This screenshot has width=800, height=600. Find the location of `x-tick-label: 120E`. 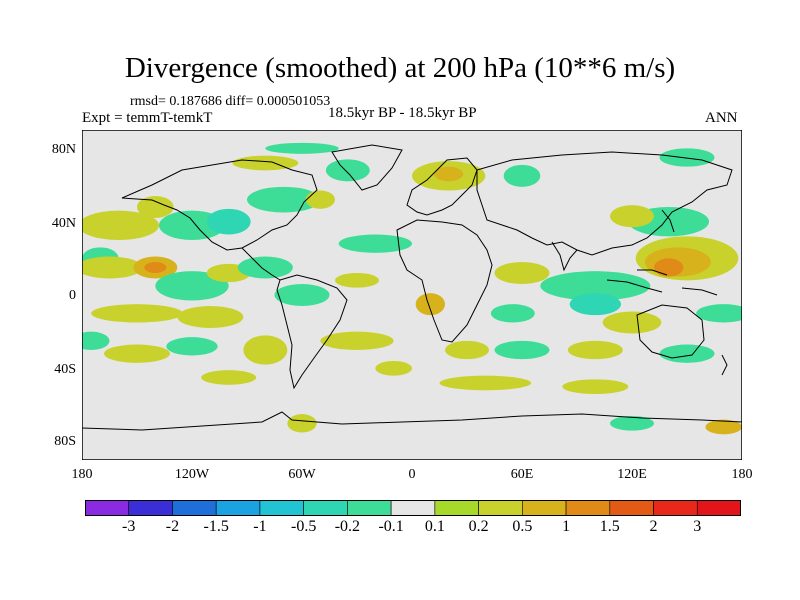

x-tick-label: 120E is located at coordinates (632, 474).